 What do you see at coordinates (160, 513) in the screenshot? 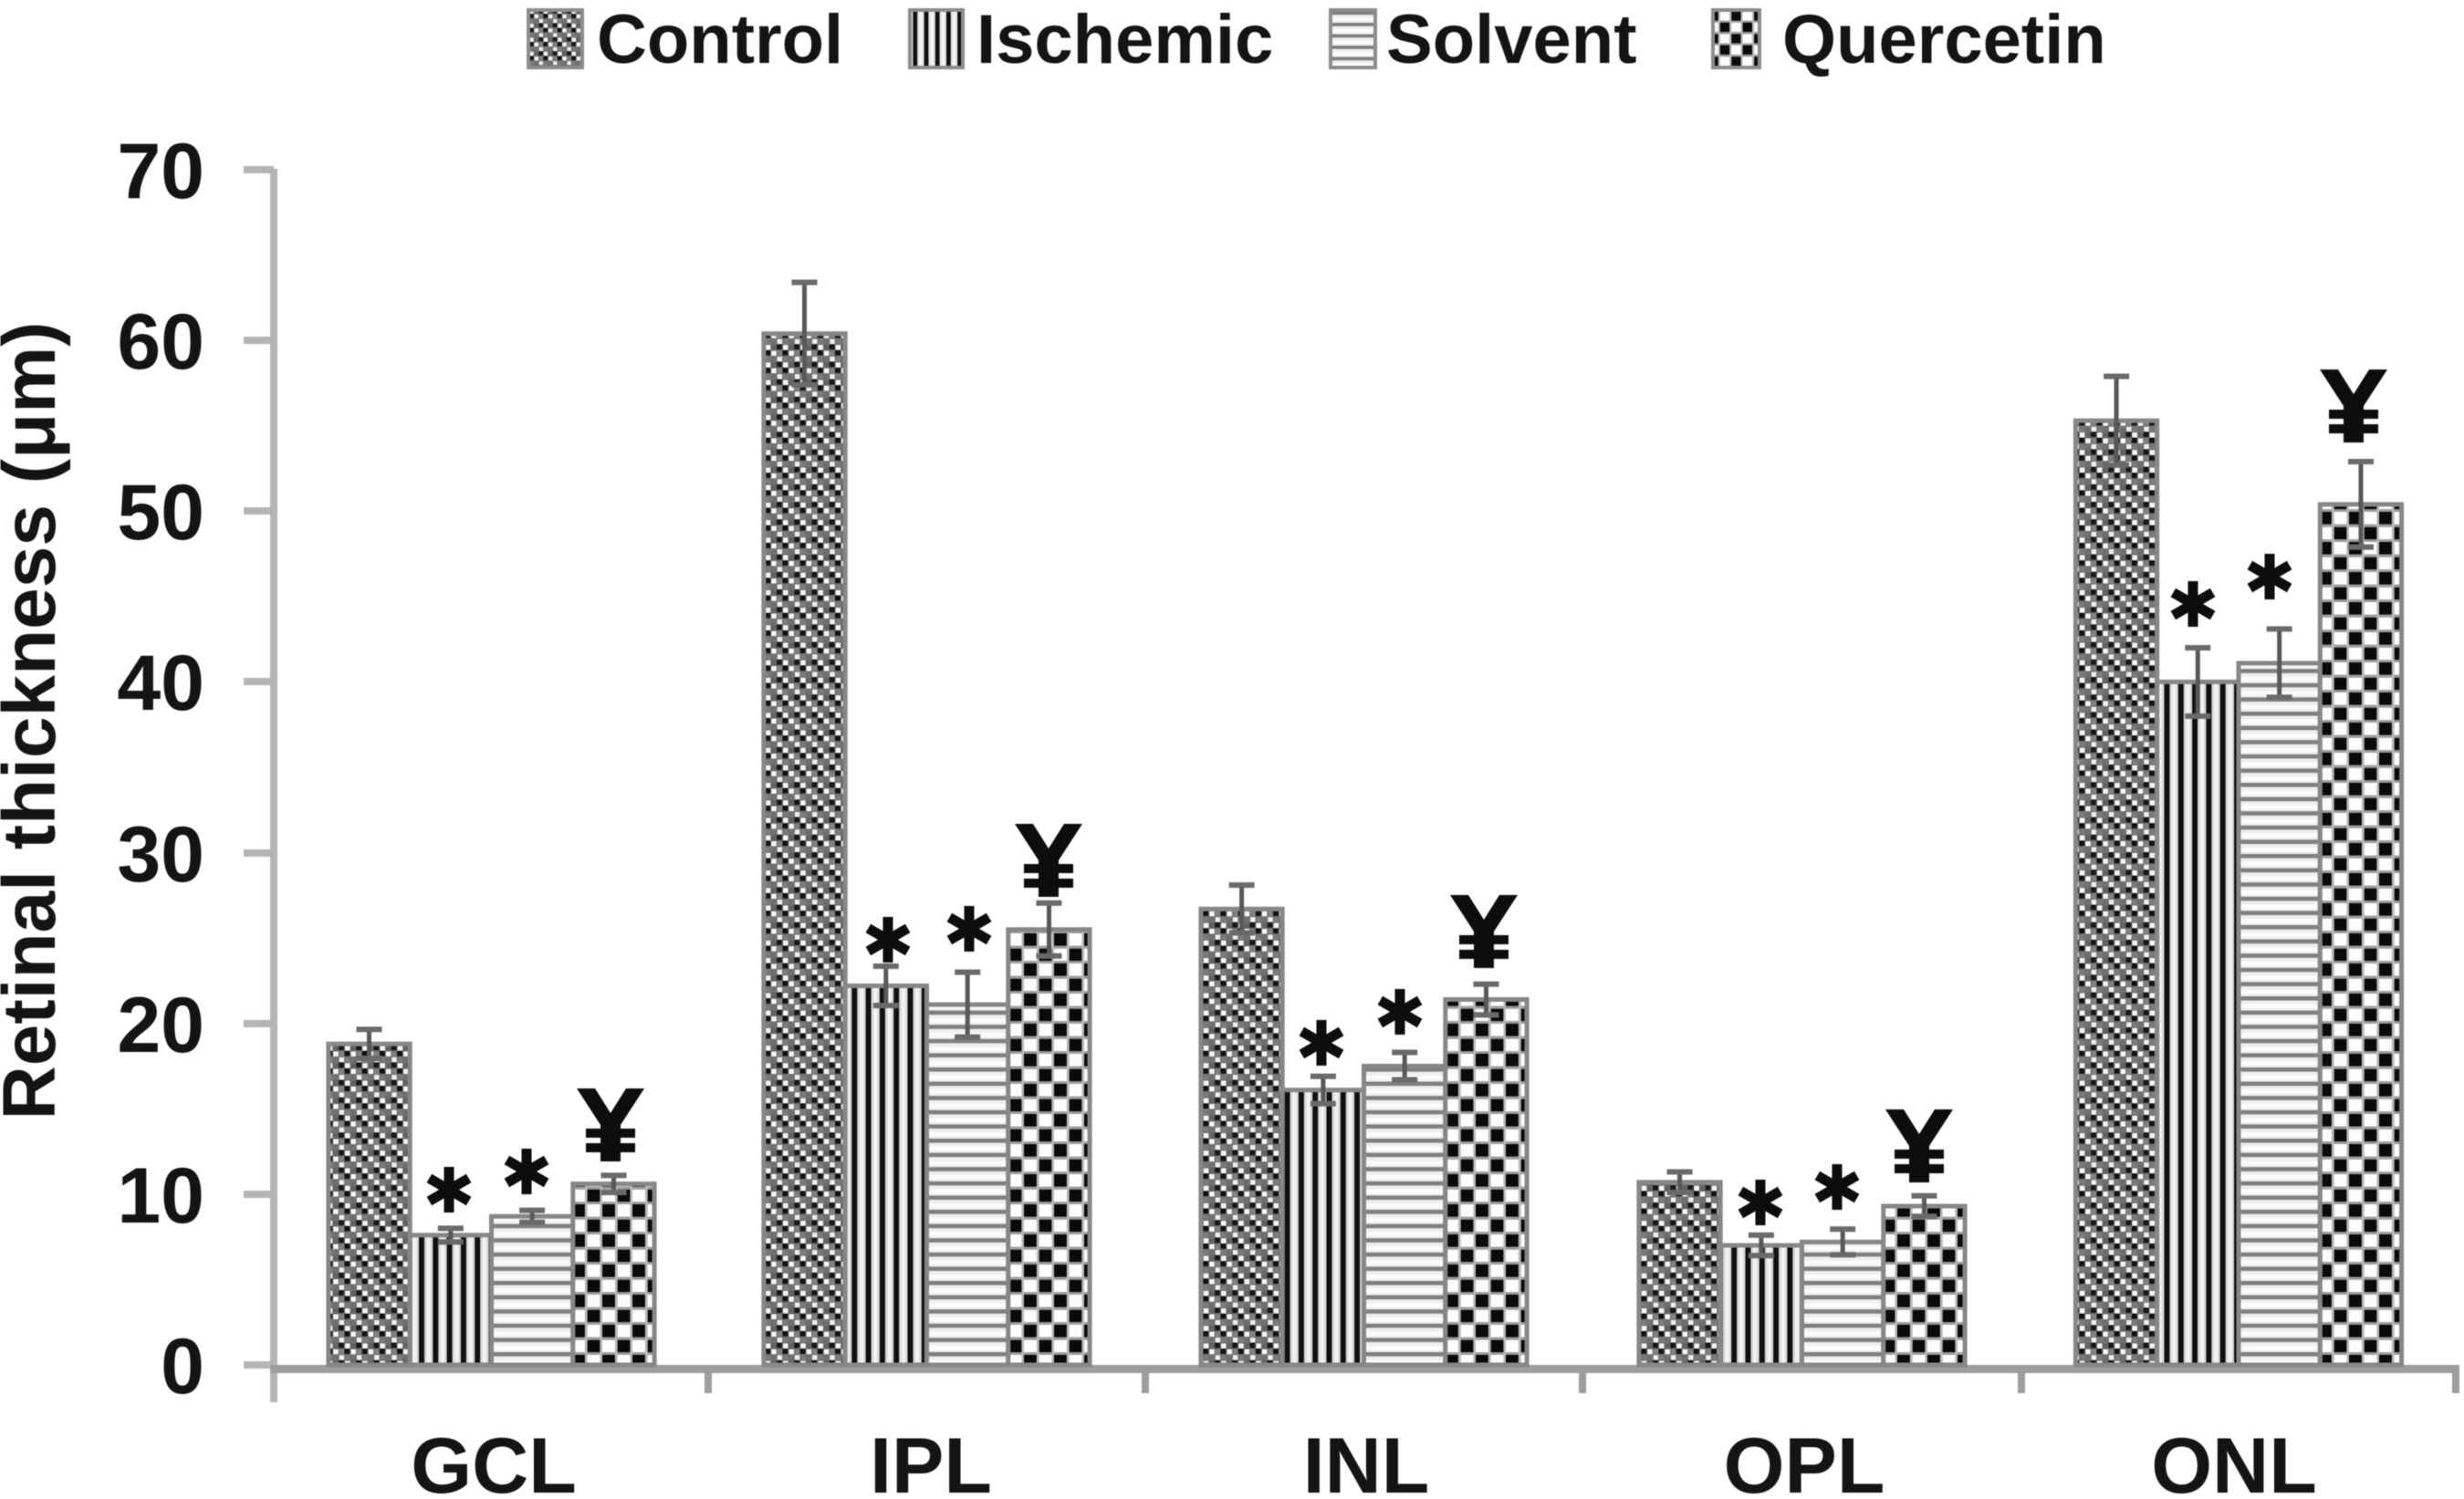
I see `svg-text: 50` at bounding box center [160, 513].